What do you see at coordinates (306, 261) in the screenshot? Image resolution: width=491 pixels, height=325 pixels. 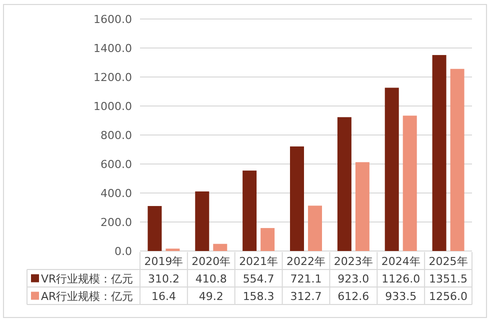 I see `x-tick-label: 2022年` at bounding box center [306, 261].